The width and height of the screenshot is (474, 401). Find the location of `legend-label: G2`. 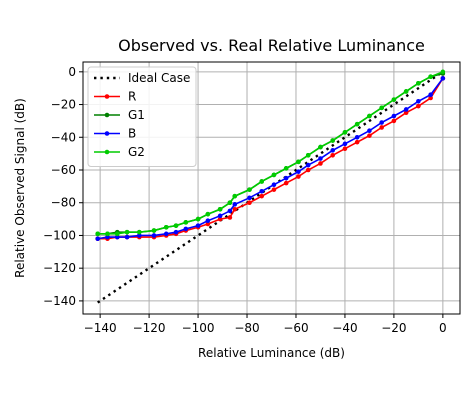

legend-label: G2 is located at coordinates (136, 152).